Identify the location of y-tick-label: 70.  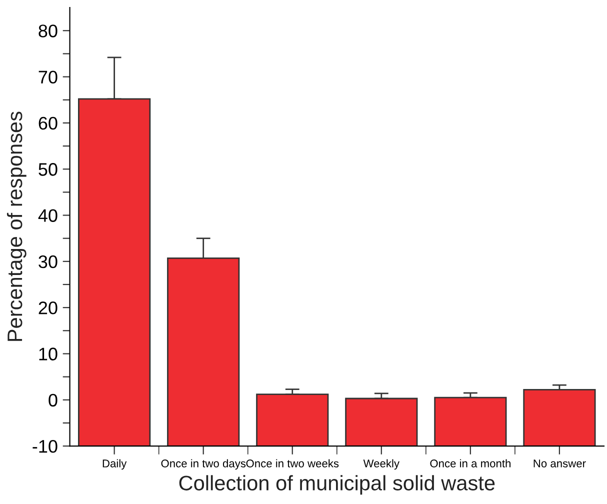
(48, 77).